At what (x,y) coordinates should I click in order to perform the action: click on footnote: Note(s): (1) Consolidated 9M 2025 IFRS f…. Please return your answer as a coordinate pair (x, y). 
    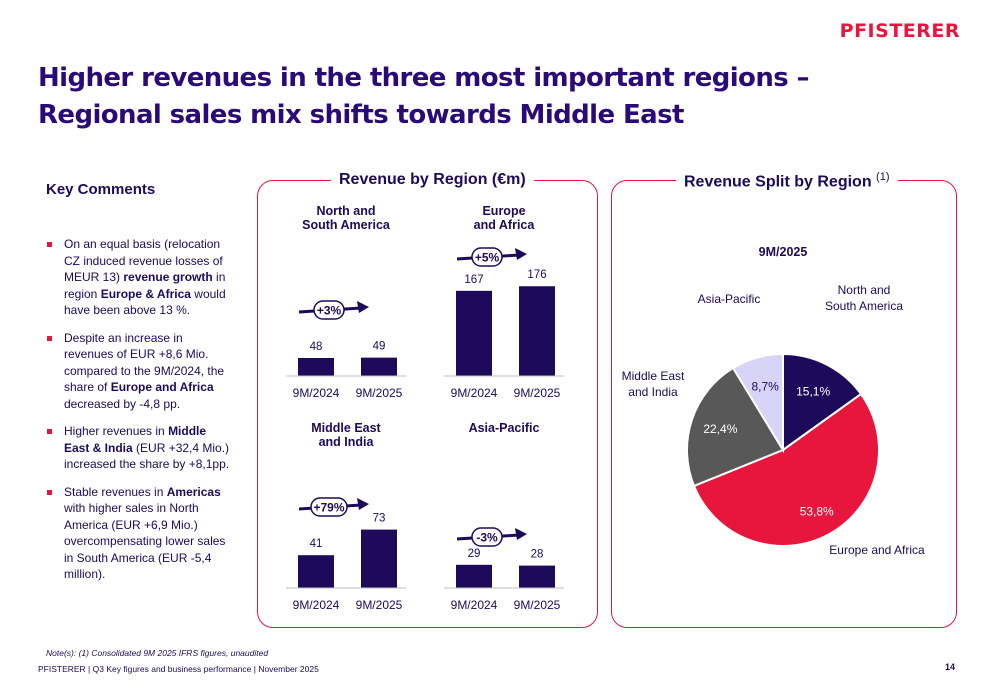
    Looking at the image, I should click on (157, 653).